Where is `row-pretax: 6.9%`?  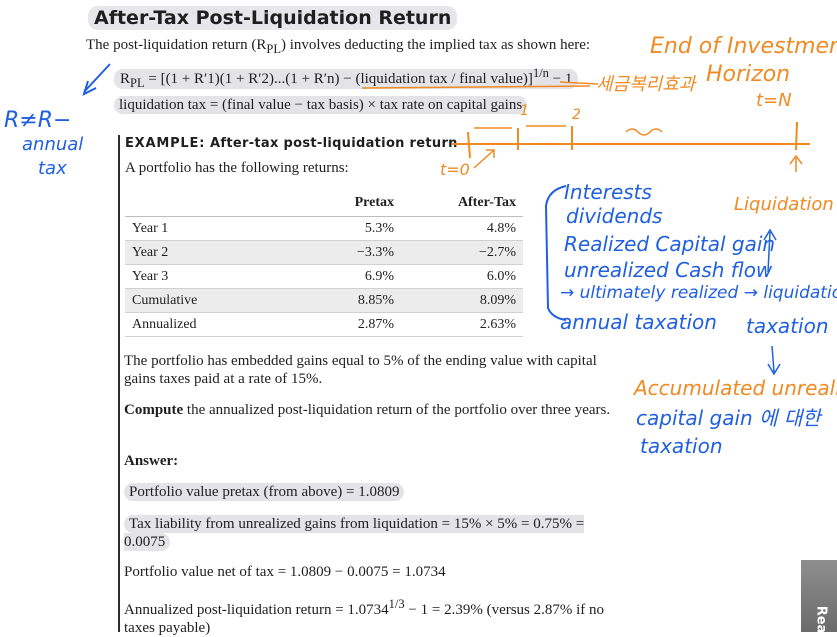
row-pretax: 6.9% is located at coordinates (379, 276).